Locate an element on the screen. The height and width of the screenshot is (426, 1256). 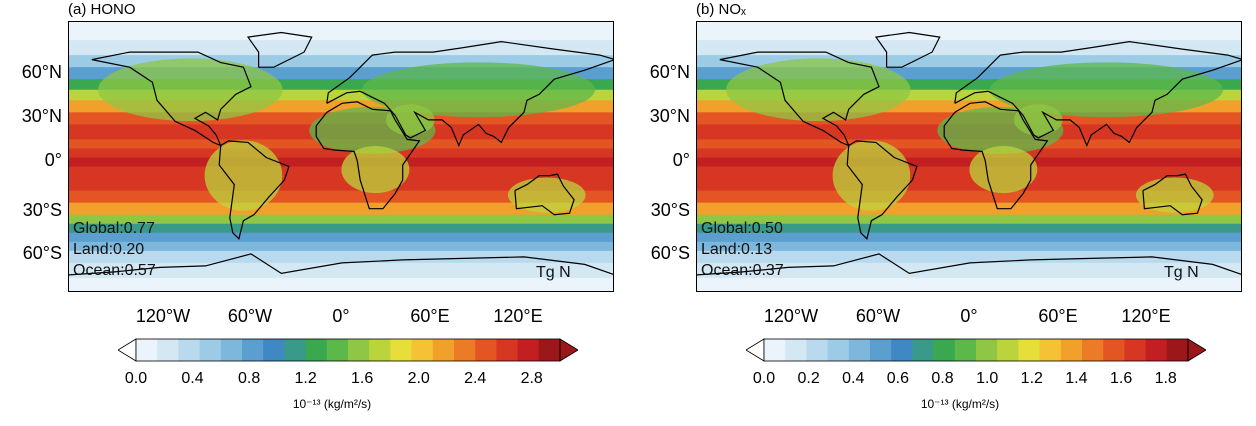
stat-land: Land:0.13 is located at coordinates (737, 249).